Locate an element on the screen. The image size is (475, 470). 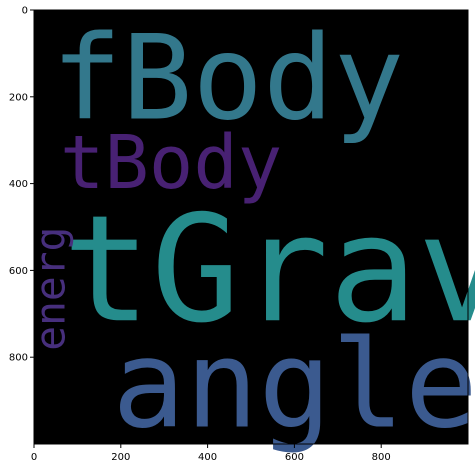
y-tick-label: 600 is located at coordinates (18, 271).